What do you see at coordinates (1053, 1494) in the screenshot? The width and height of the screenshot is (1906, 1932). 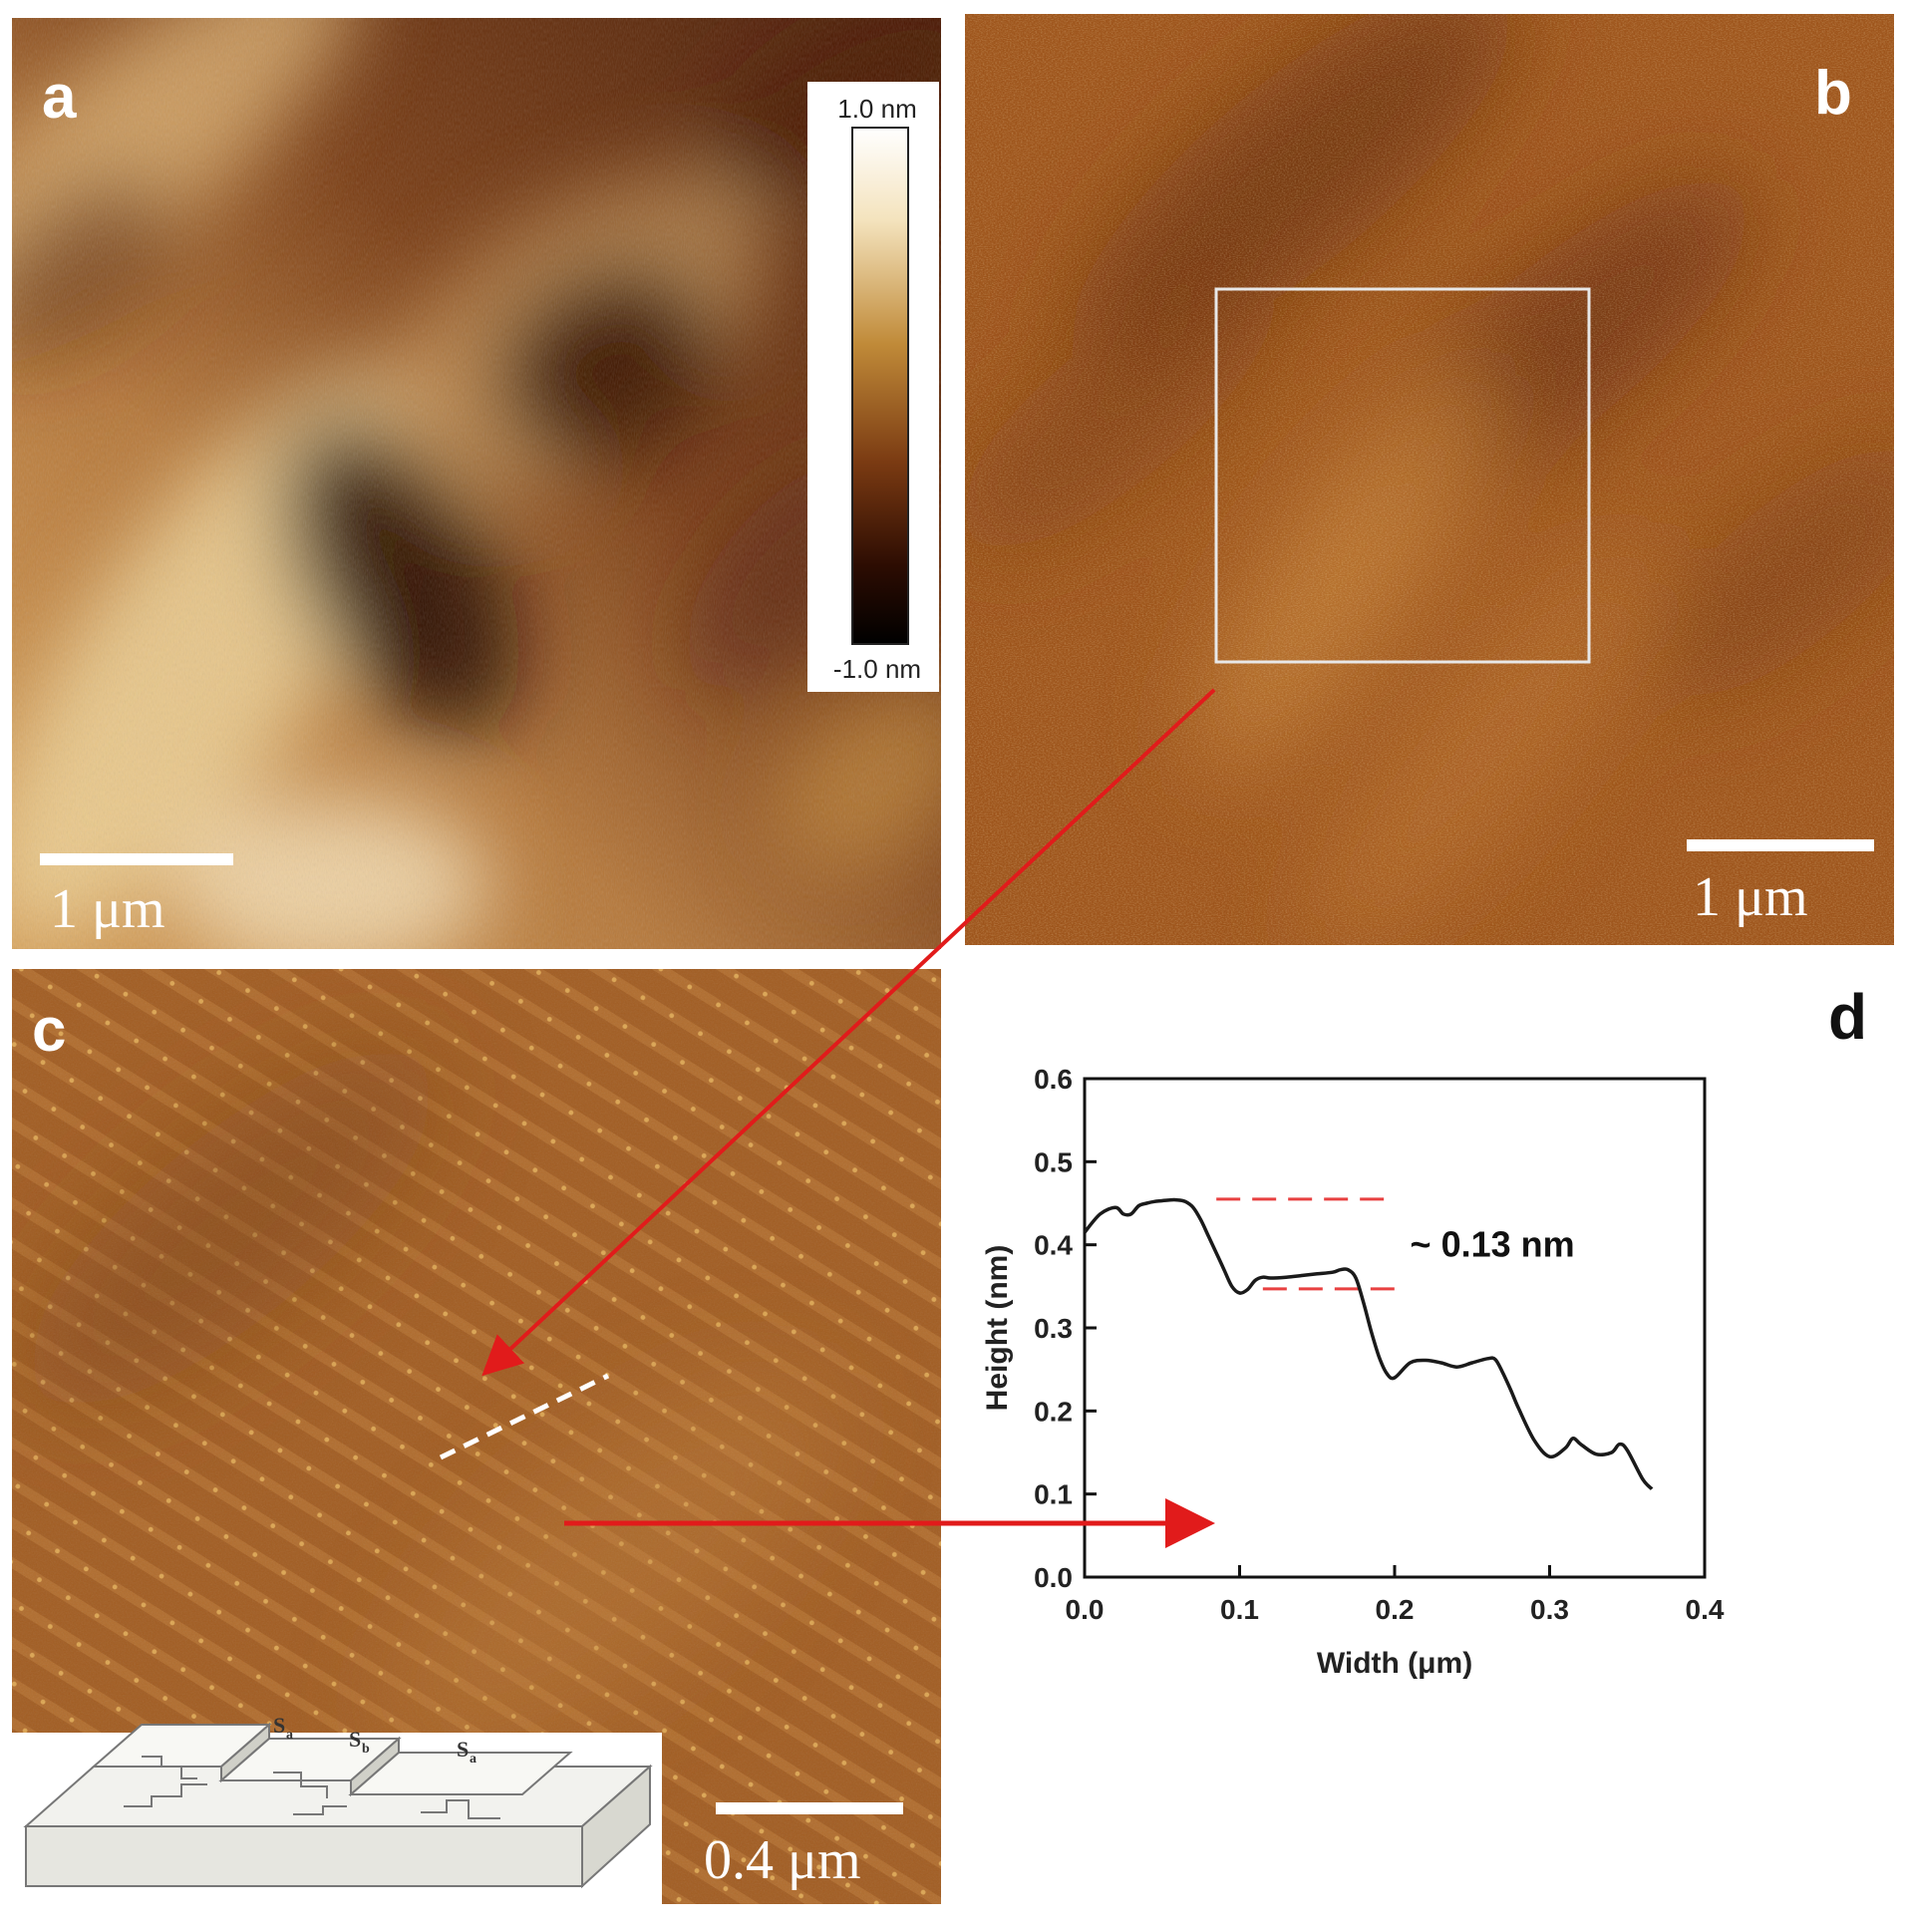 I see `y-tick-label: 0.1` at bounding box center [1053, 1494].